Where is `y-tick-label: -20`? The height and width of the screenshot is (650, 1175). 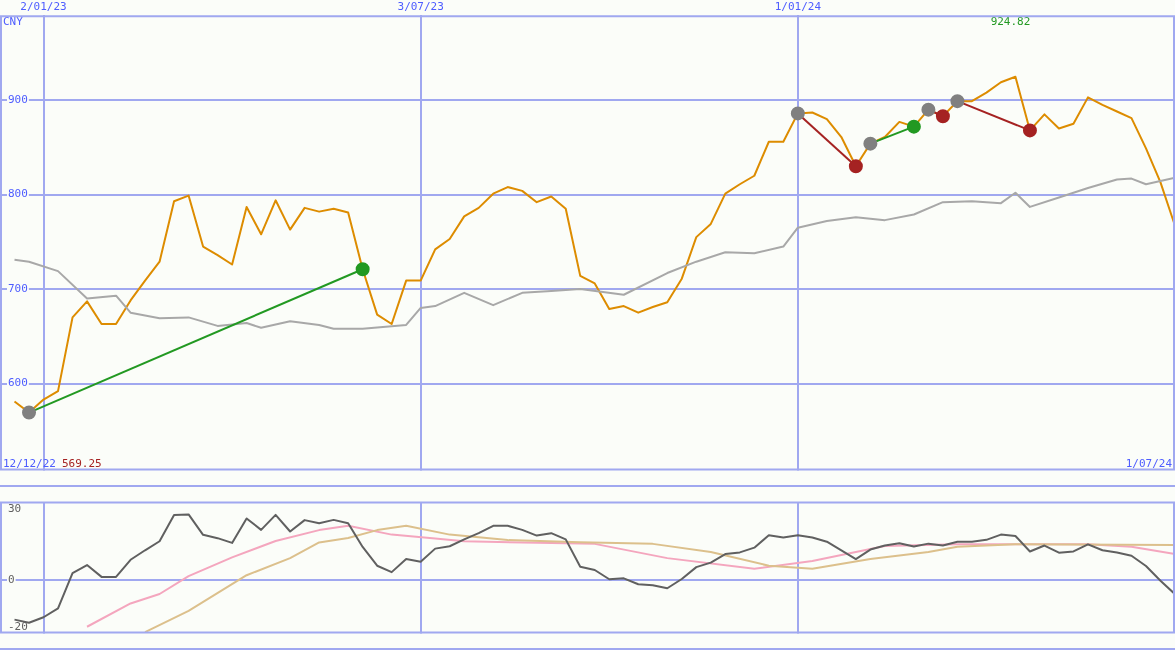 y-tick-label: -20 is located at coordinates (18, 627).